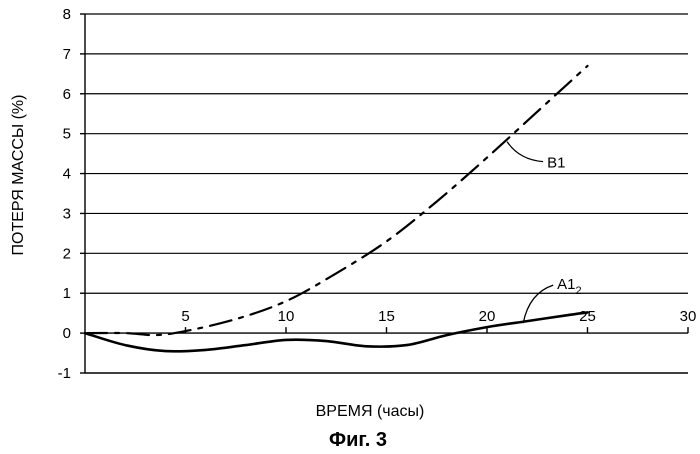 The height and width of the screenshot is (454, 700). I want to click on x-tick-label: 15, so click(386, 316).